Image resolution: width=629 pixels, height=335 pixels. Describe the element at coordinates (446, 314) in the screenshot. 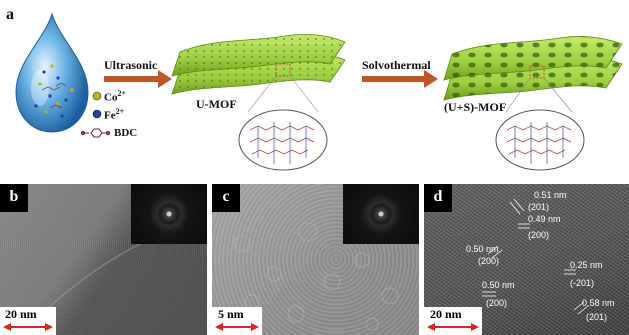

I see `panel-d-scale-label: 20 nm` at that location.